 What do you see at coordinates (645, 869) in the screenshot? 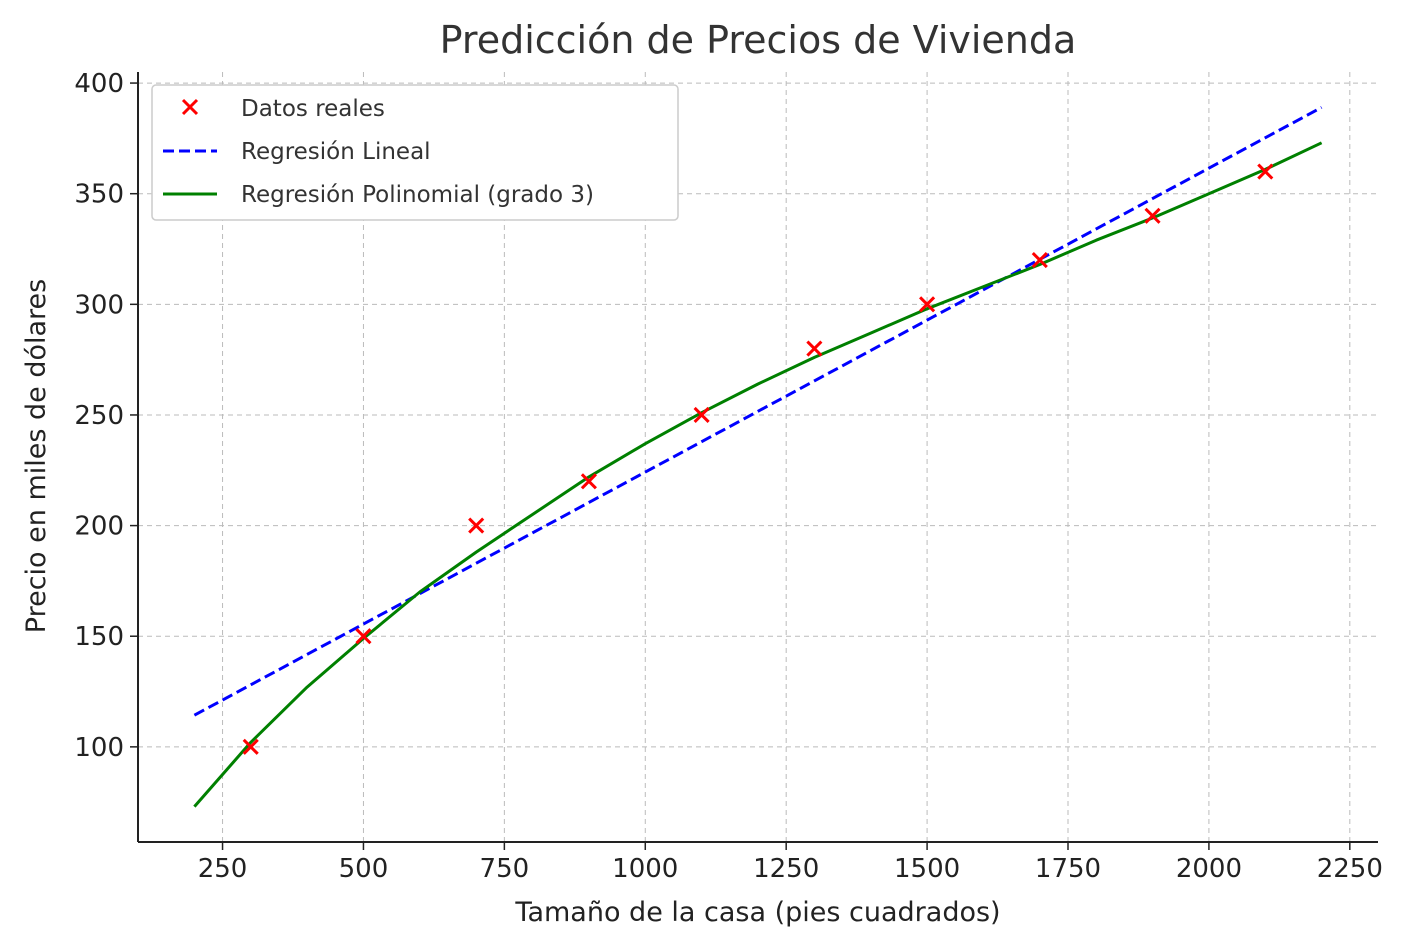
I see `x-tick-label: 1000` at bounding box center [645, 869].